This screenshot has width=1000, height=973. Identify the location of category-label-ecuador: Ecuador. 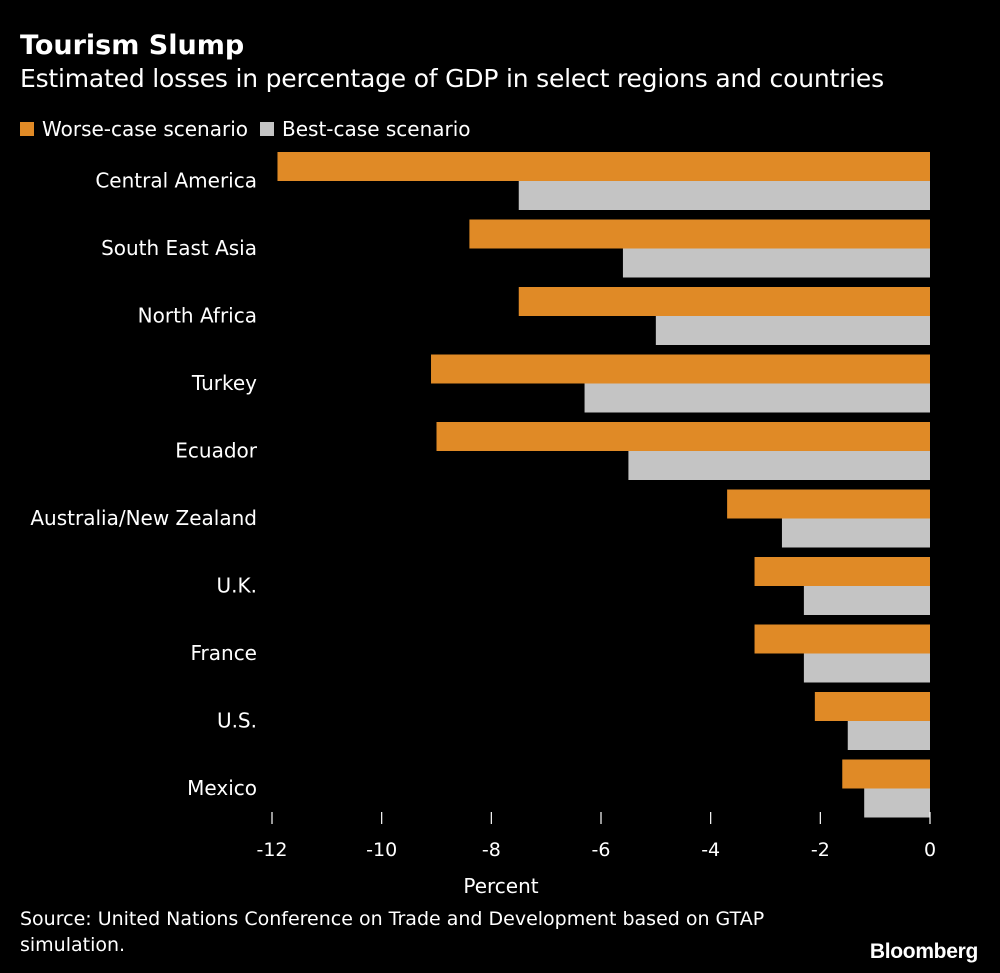
(216, 451).